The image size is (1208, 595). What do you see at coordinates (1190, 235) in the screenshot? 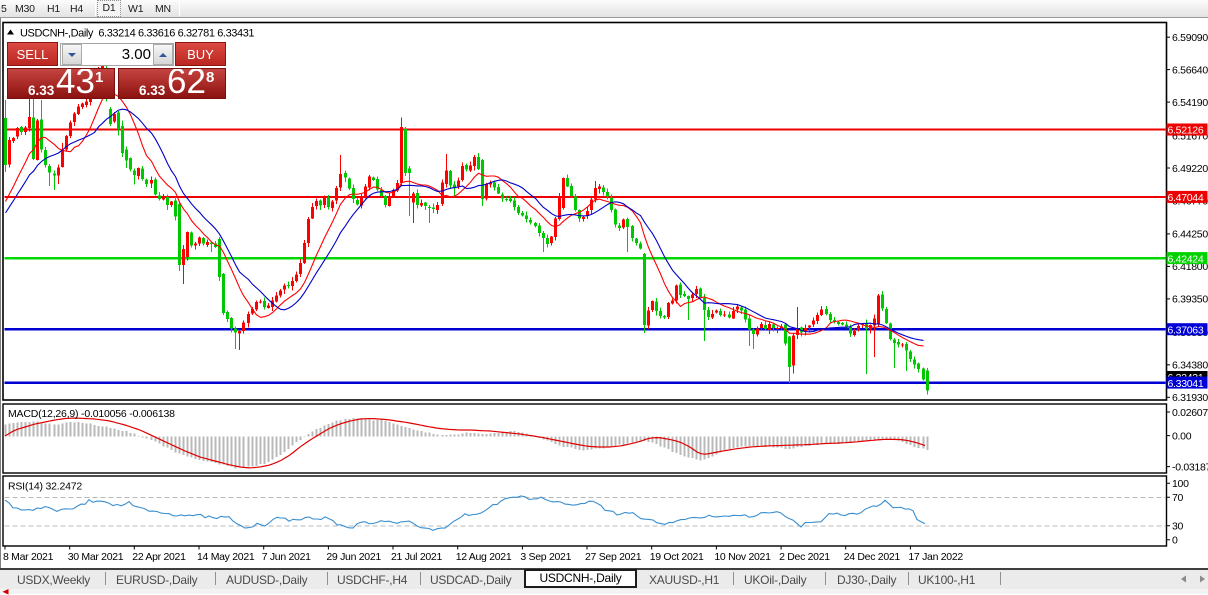
I see `svg-text: 6.44250` at bounding box center [1190, 235].